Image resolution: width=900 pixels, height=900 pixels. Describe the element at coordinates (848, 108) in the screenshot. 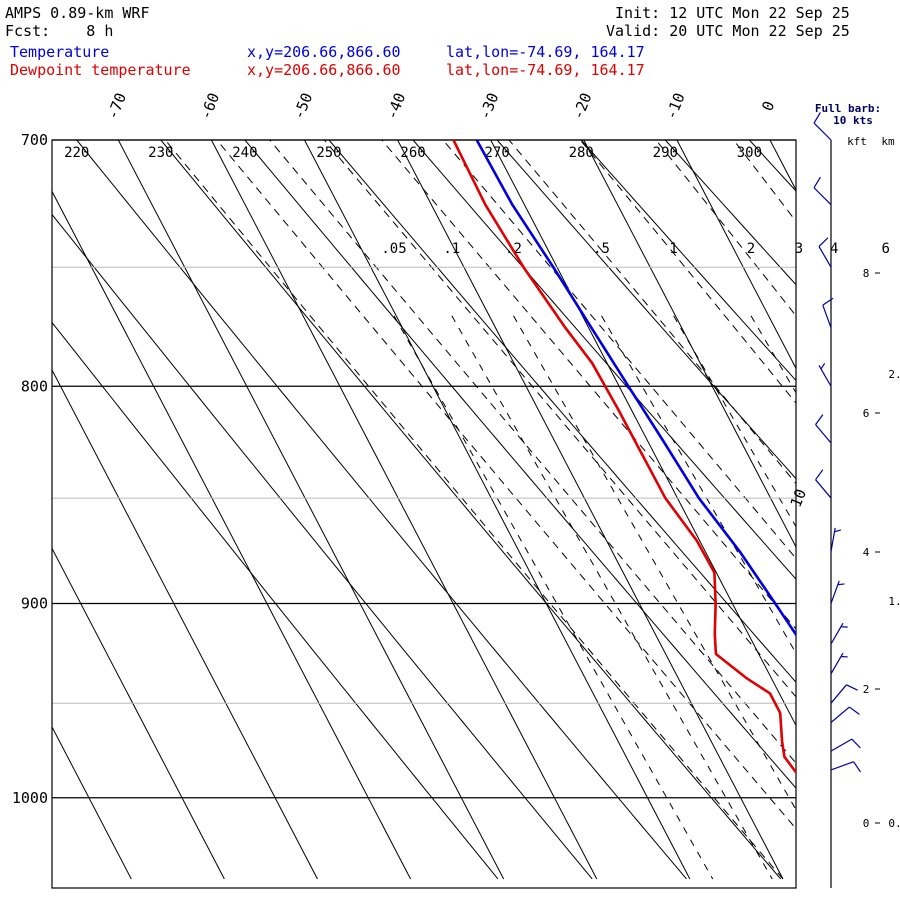

I see `barb-legend-line1: Full barb:` at that location.